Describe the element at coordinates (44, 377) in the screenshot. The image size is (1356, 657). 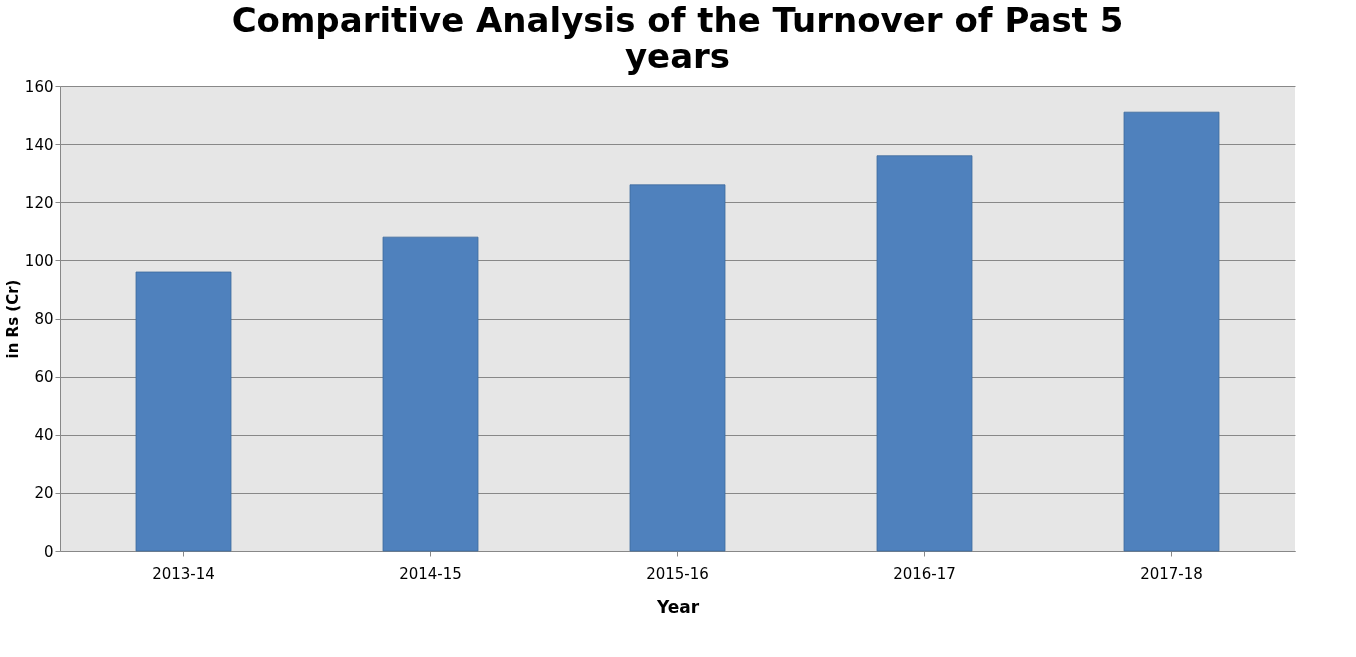
I see `y-tick-label: 60` at that location.